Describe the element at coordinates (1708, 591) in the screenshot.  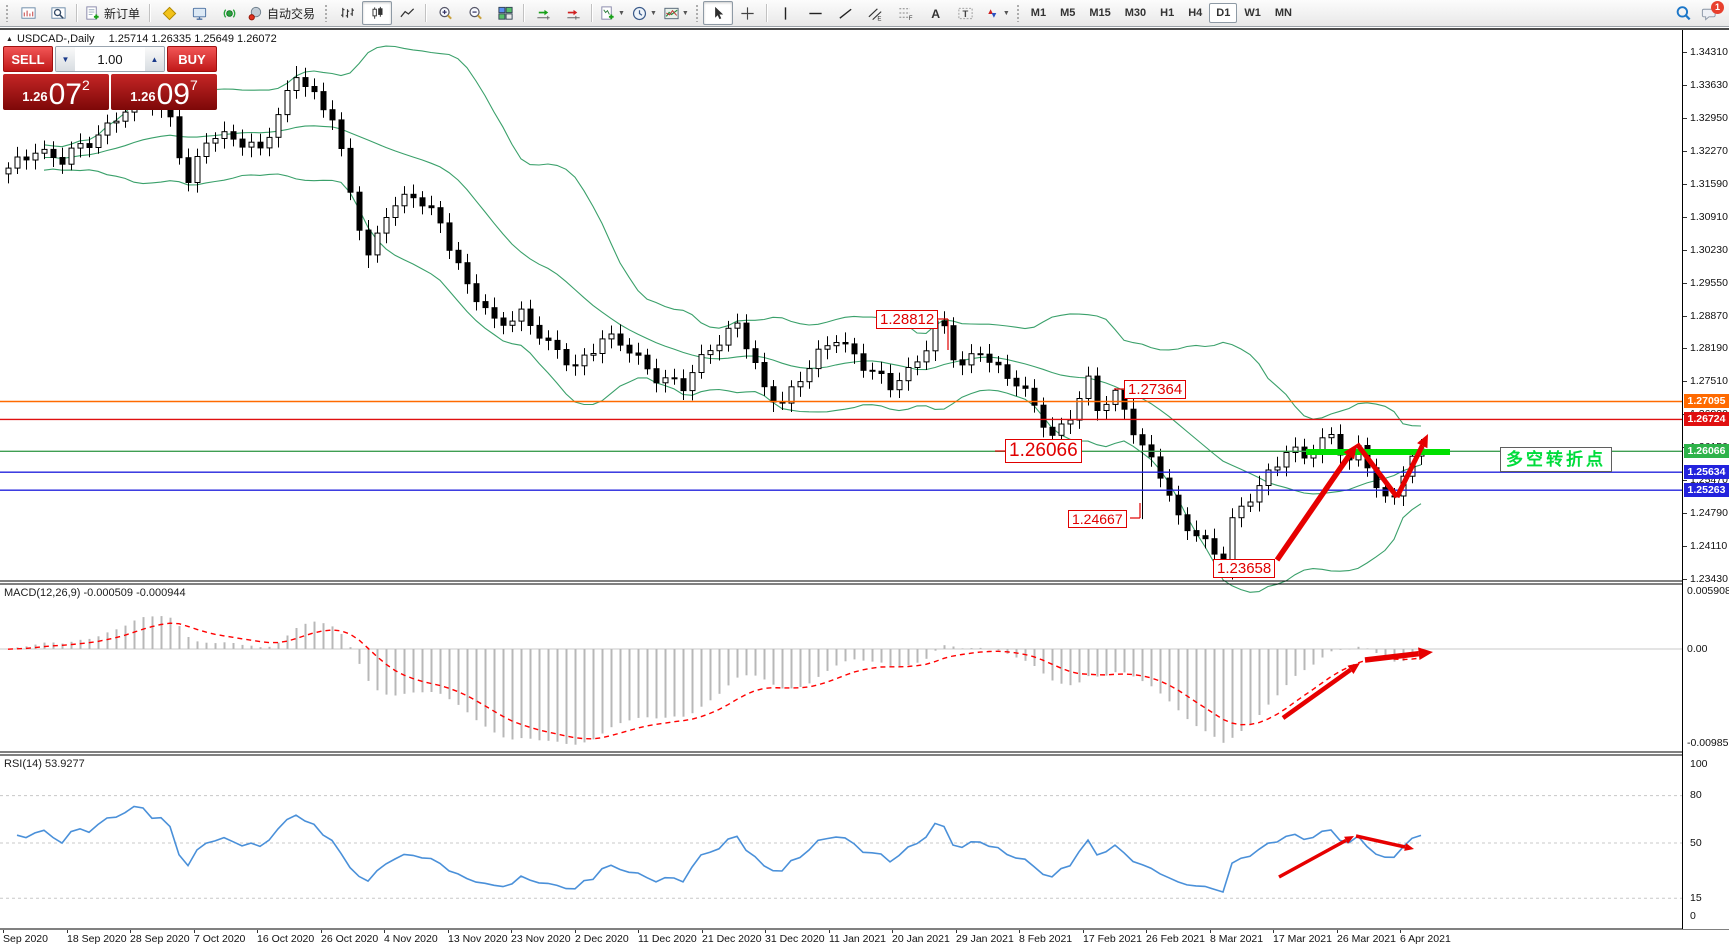
I see `macd-axis-label: 0.005908` at that location.